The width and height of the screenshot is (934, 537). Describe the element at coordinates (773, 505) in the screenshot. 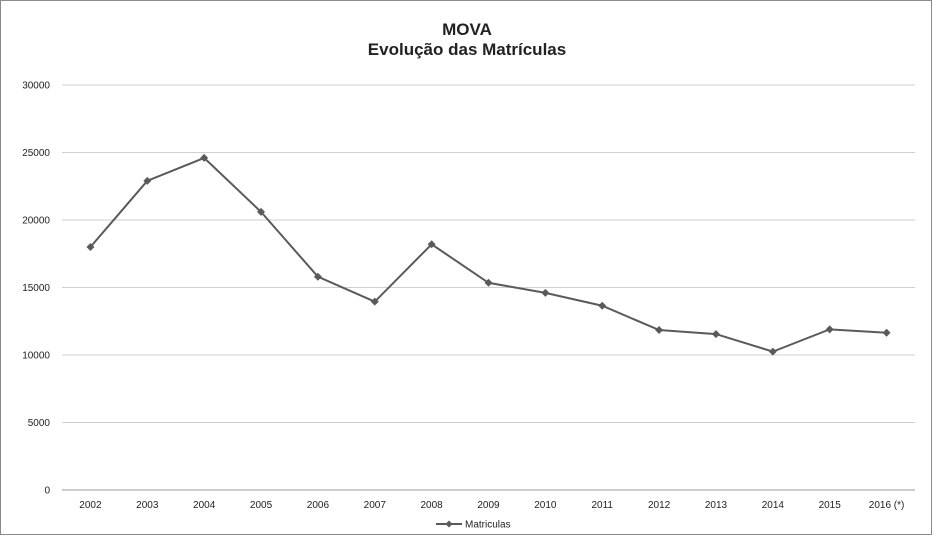

I see `x-tick-label: 2014` at that location.